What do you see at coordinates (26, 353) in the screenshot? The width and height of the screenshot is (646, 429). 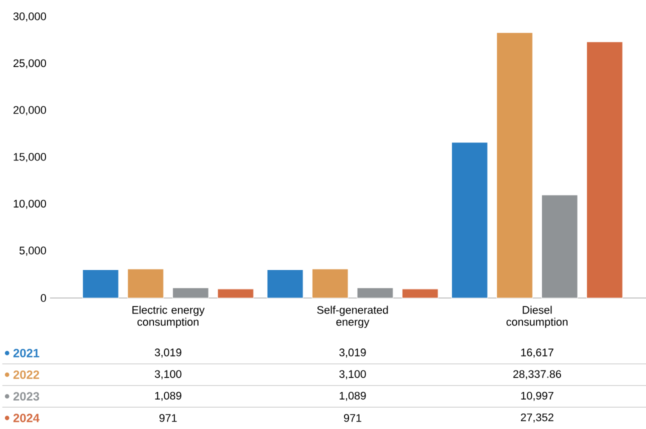 I see `legend-label: 2021` at bounding box center [26, 353].